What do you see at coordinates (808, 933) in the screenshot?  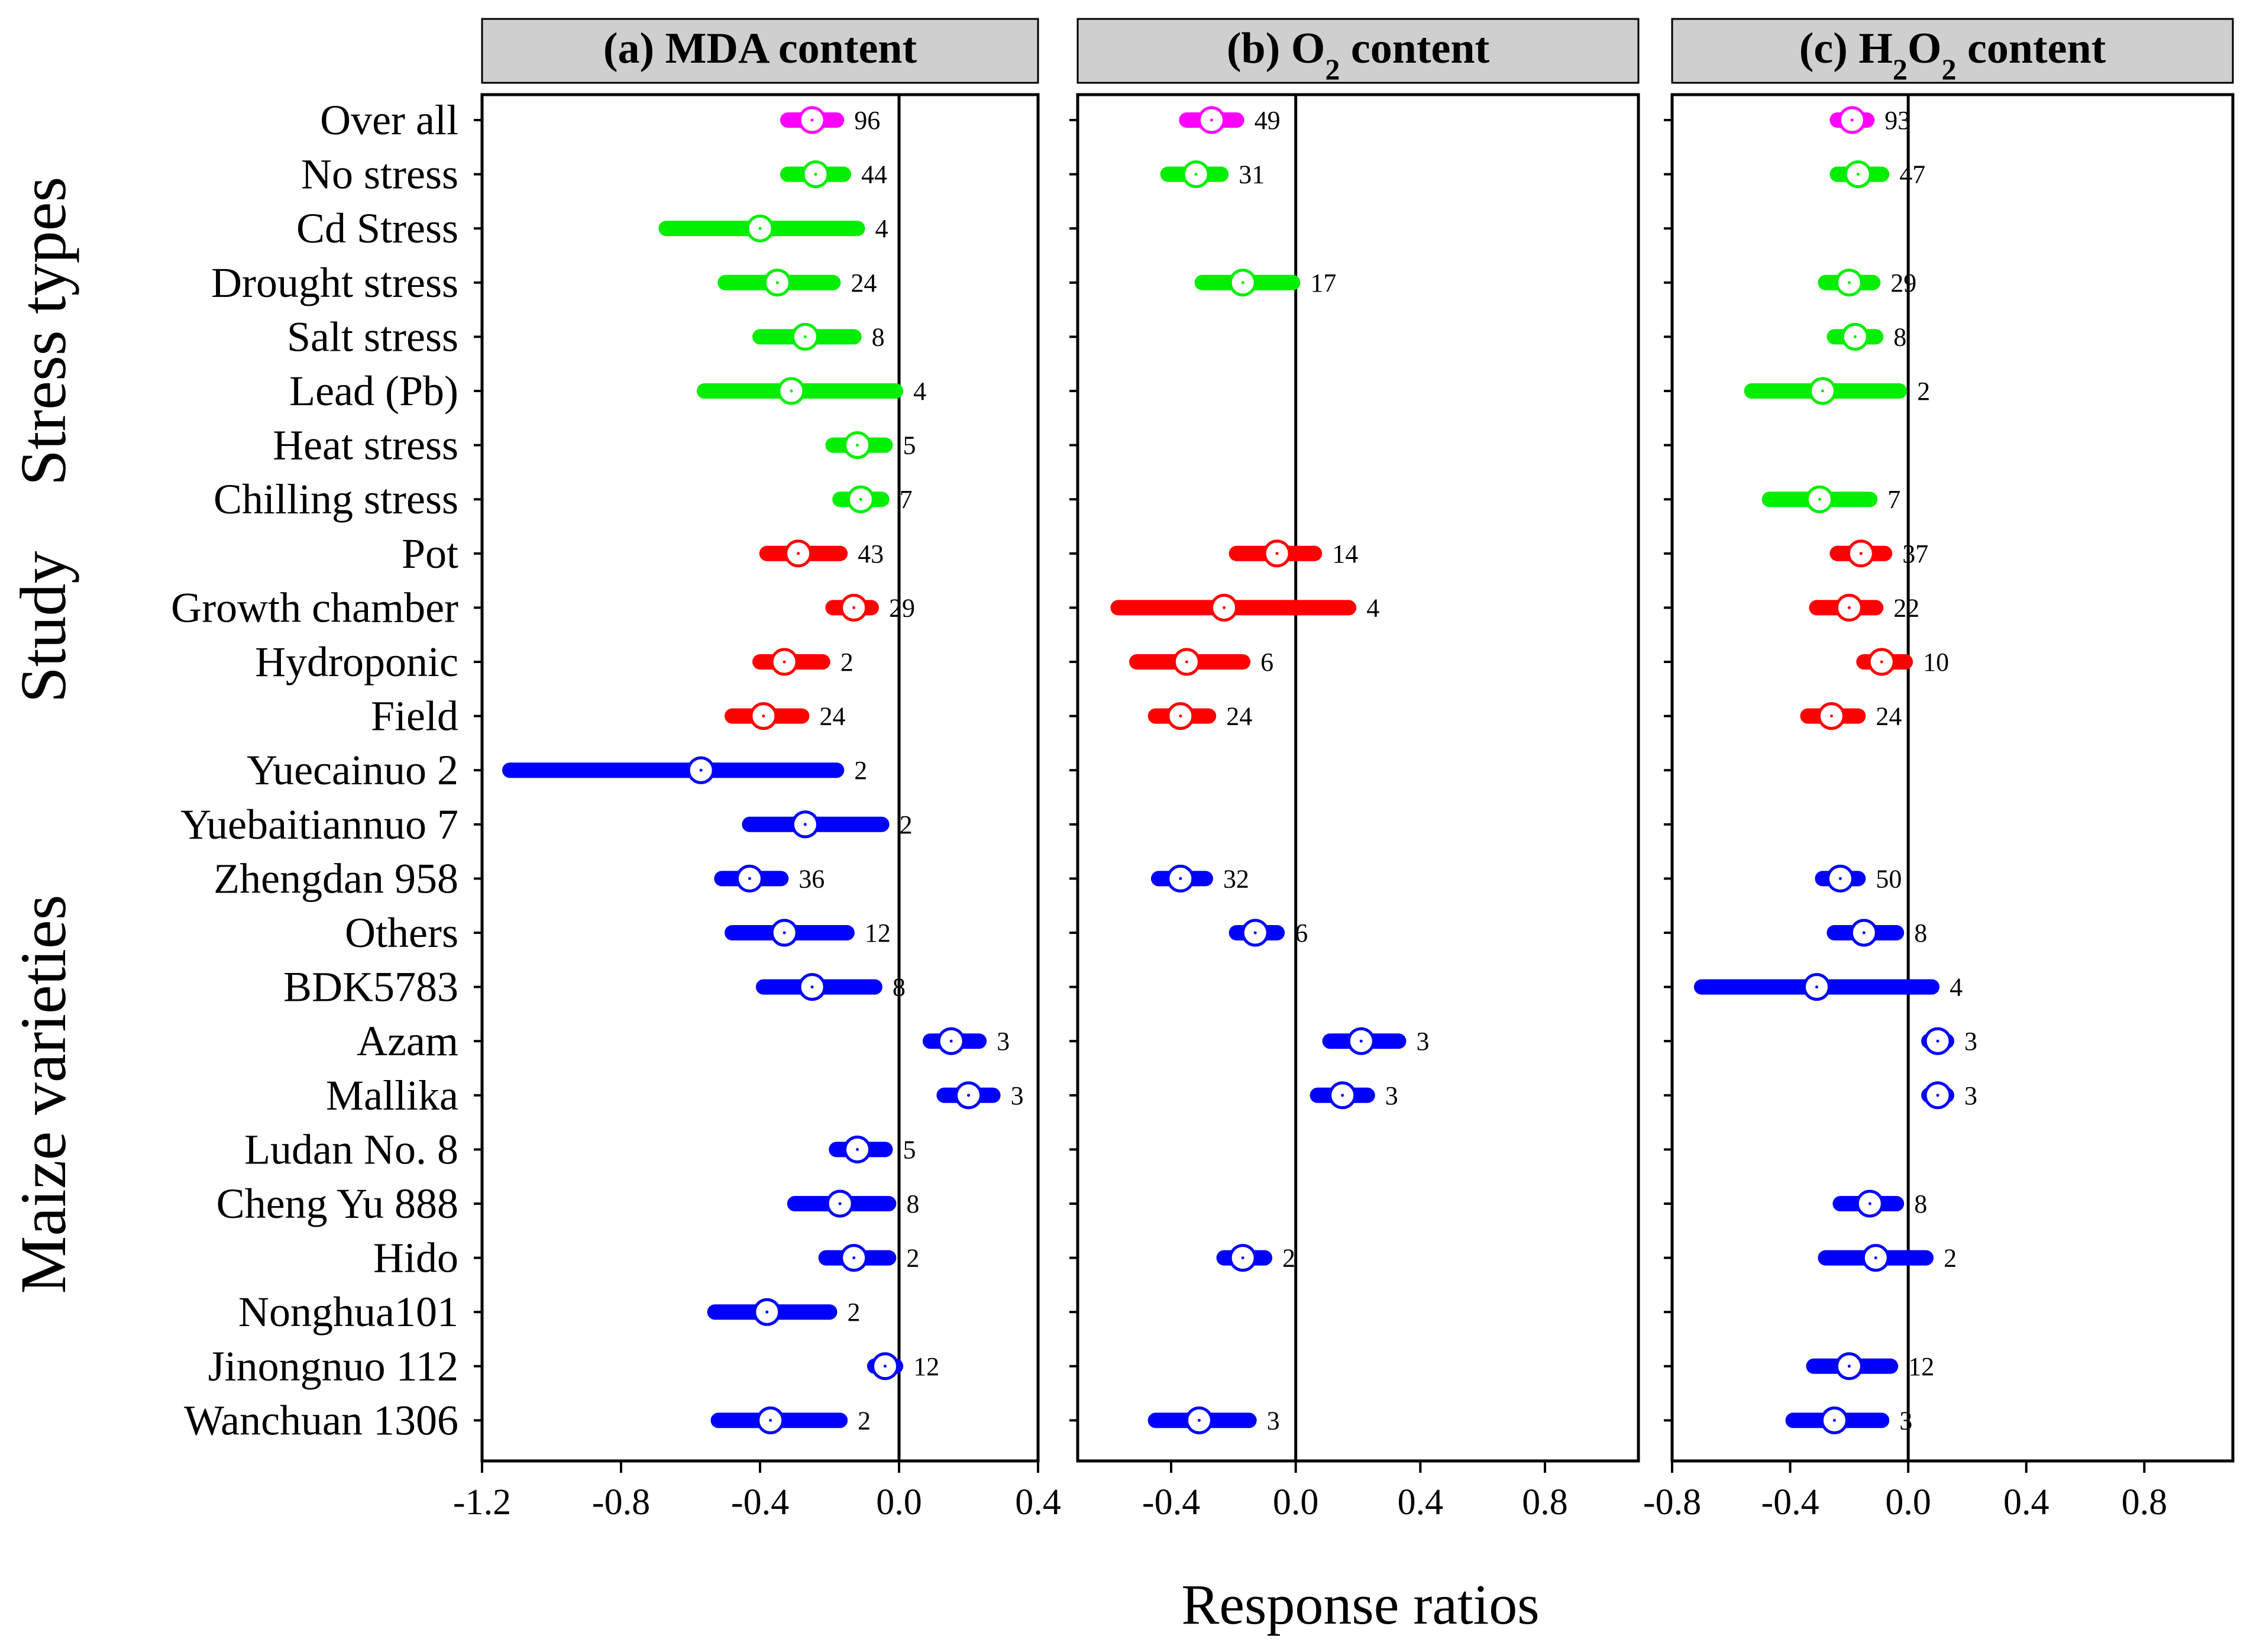 I see `effect-marker: 12` at bounding box center [808, 933].